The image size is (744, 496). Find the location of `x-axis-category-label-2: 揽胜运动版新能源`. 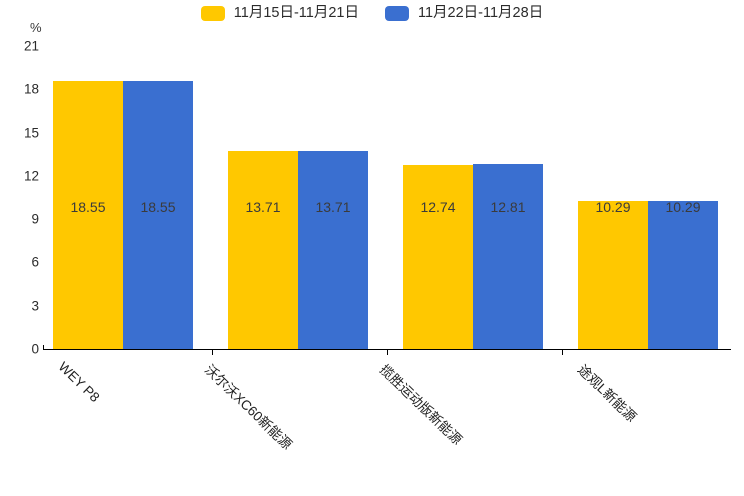

x-axis-category-label-2: 揽胜运动版新能源 is located at coordinates (420, 404).